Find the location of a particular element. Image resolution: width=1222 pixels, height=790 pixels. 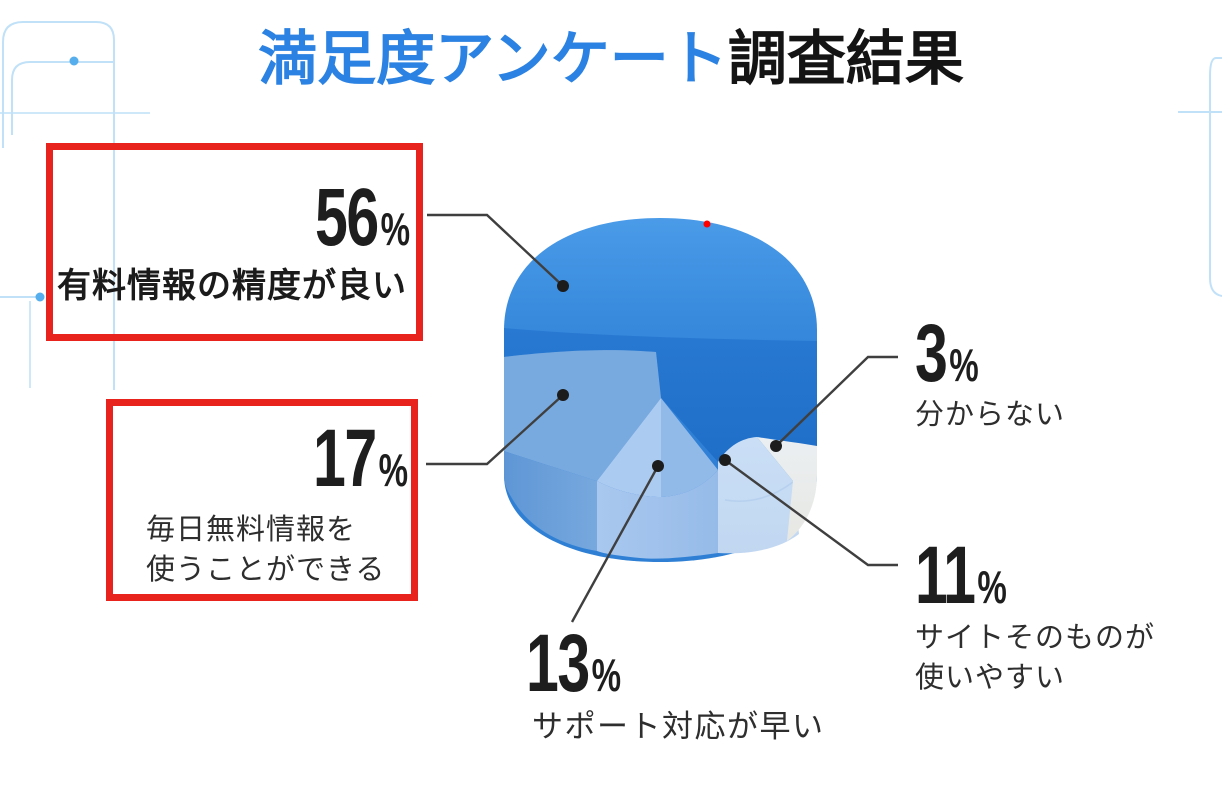

red-marker-dot is located at coordinates (707, 224).